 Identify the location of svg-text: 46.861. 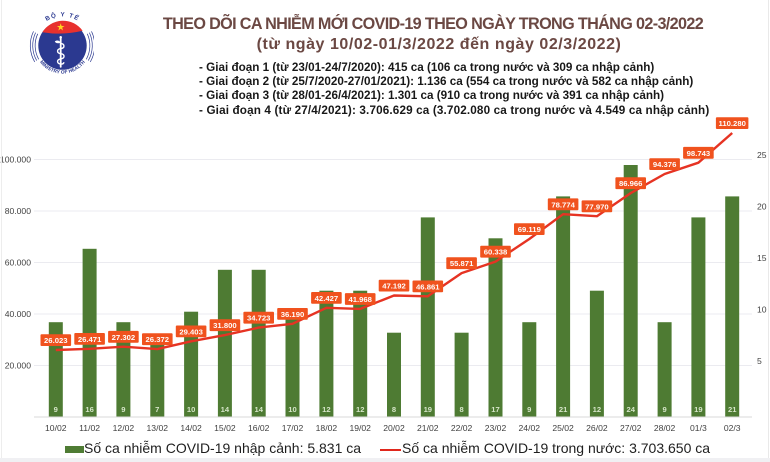
(428, 286).